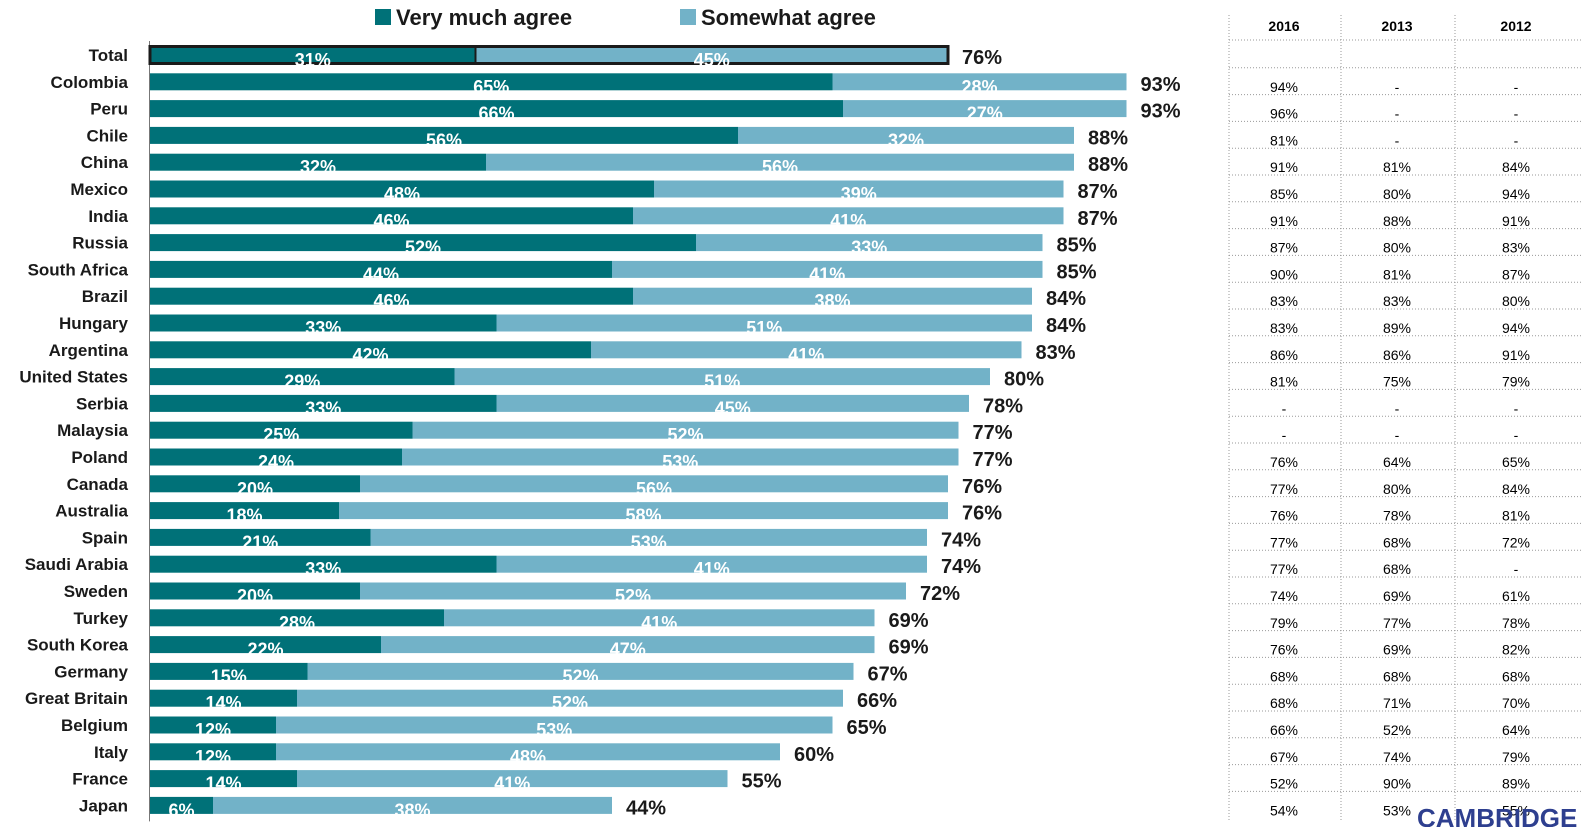 The width and height of the screenshot is (1581, 827). I want to click on data-label-somewhat: 53%, so click(554, 730).